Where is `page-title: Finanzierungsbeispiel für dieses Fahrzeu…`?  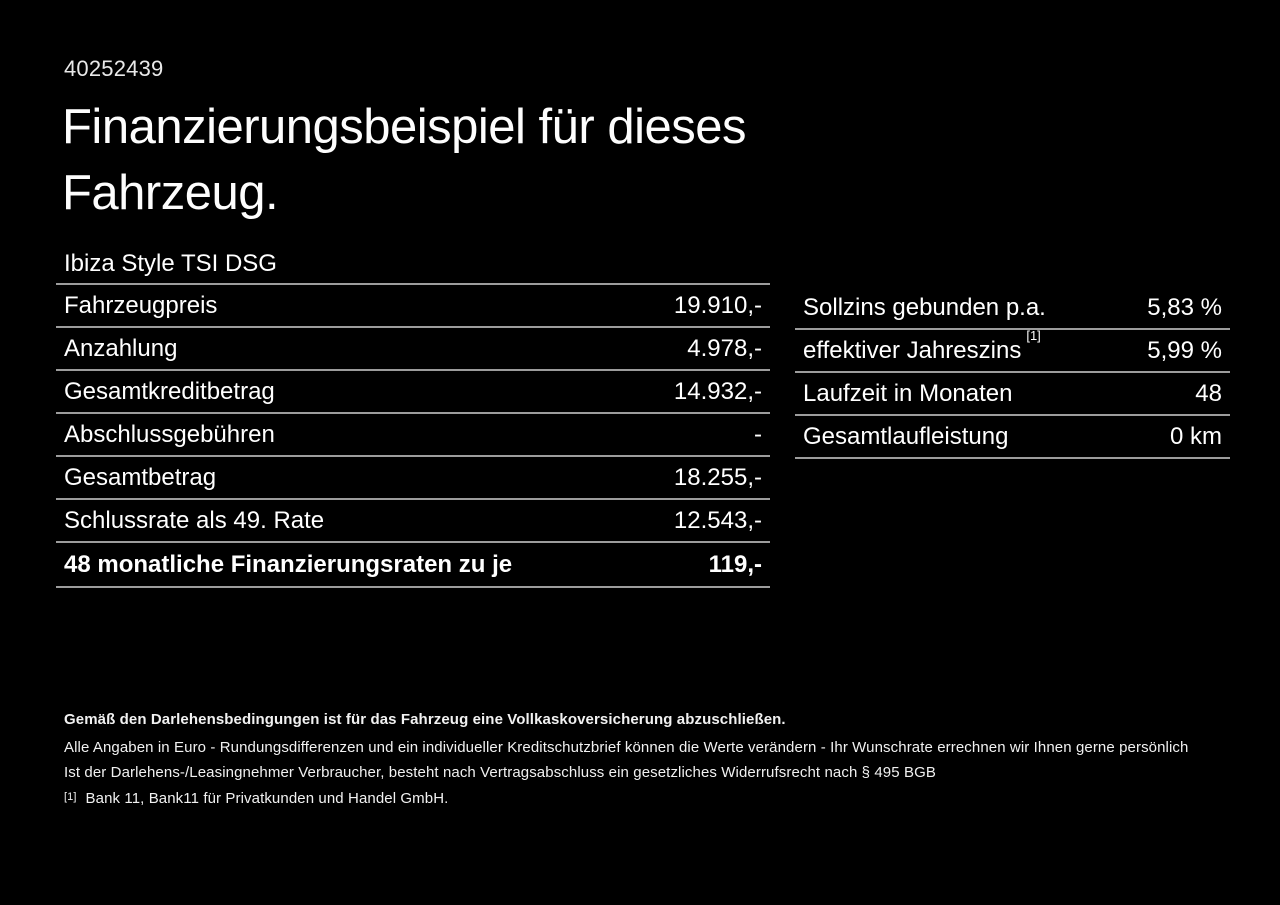 page-title: Finanzierungsbeispiel für dieses Fahrzeu… is located at coordinates (404, 160).